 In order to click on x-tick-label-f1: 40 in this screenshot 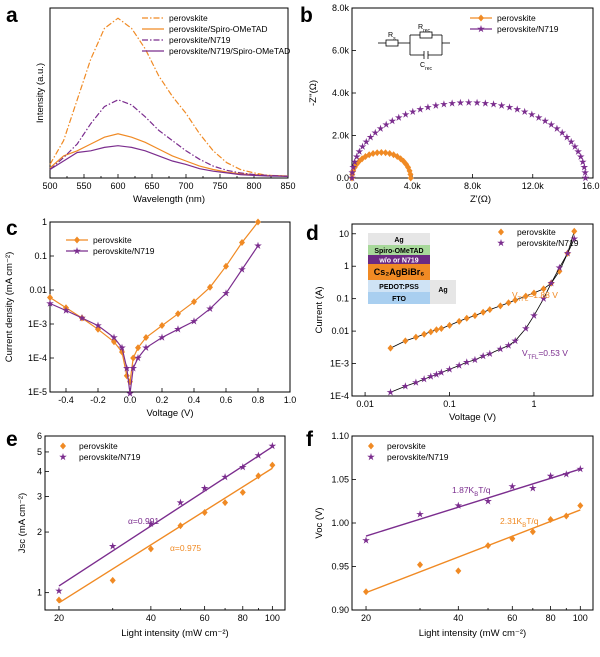, I will do `click(458, 618)`.